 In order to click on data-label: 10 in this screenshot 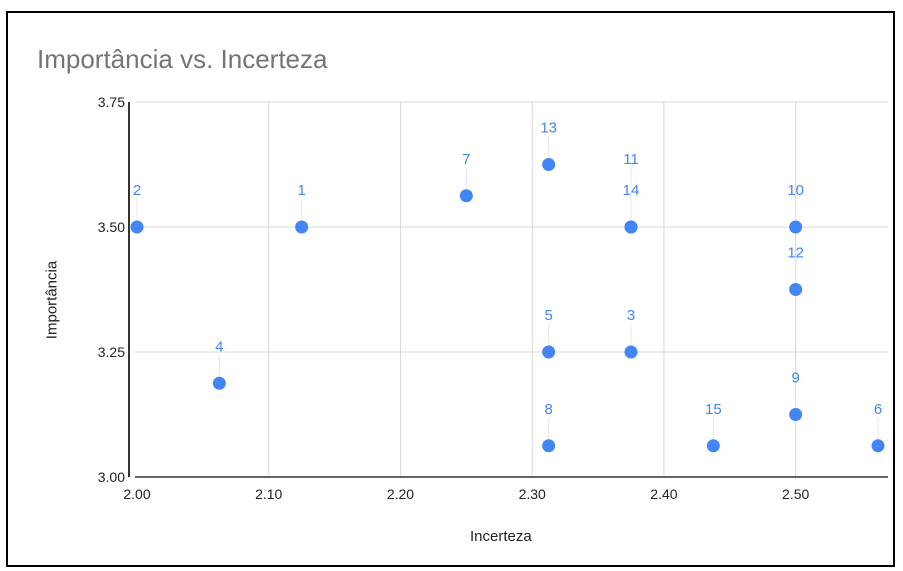, I will do `click(795, 190)`.